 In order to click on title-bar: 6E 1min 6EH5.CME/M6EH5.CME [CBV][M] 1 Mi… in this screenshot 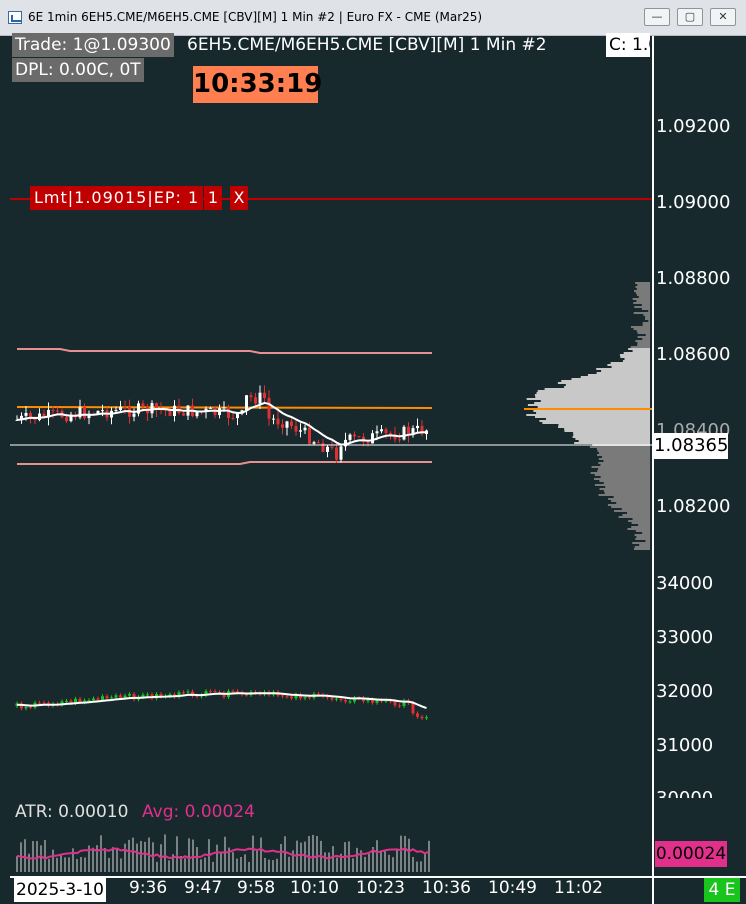, I will do `click(373, 18)`.